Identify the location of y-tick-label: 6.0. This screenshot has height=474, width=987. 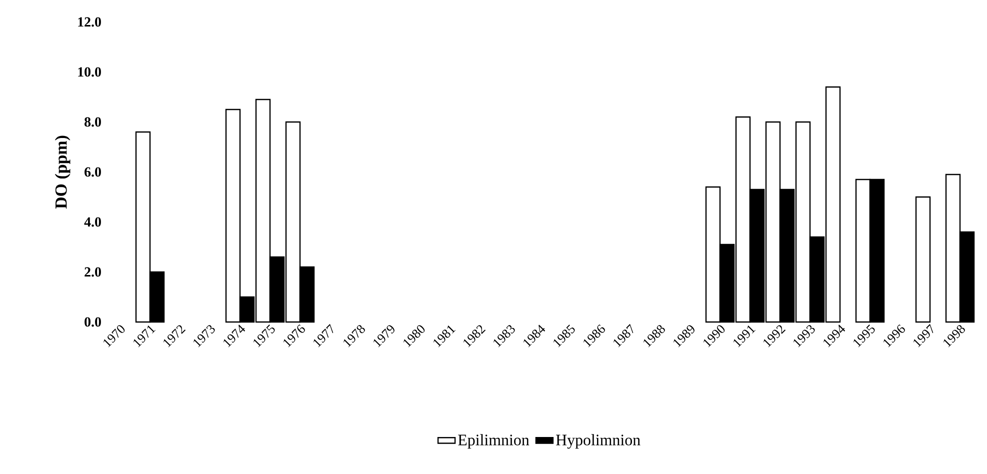
(92, 172).